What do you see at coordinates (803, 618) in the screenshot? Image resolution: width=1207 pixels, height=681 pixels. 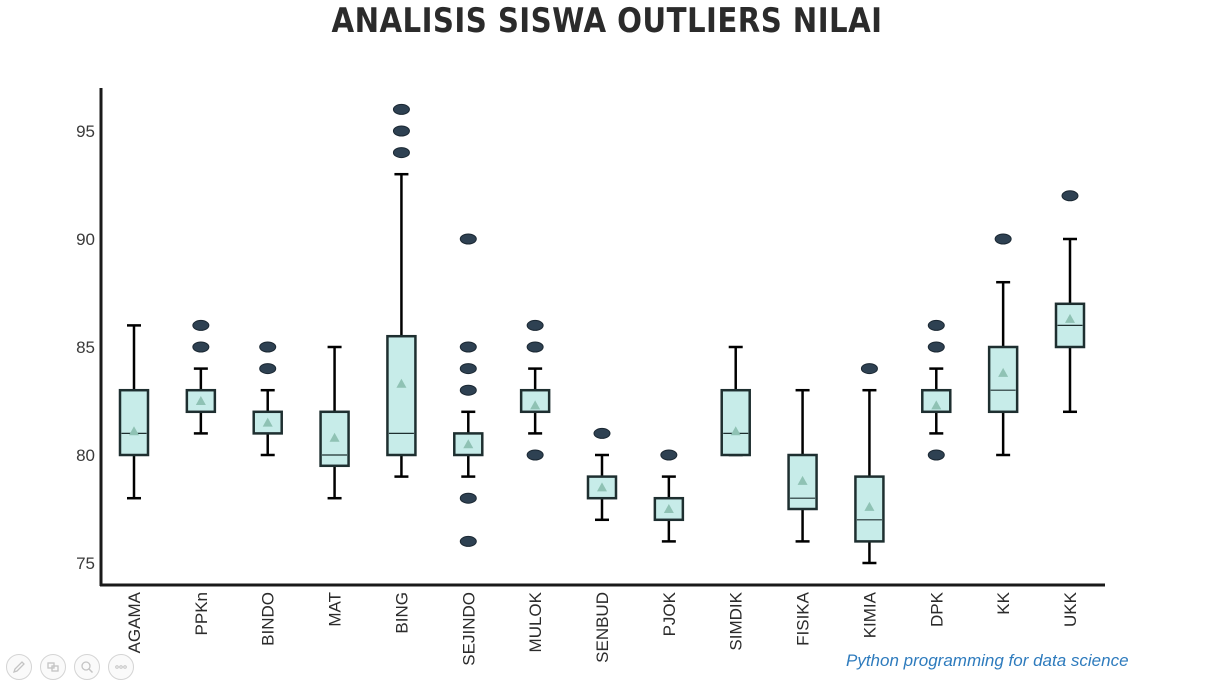 I see `x-tick-label: FISIKA` at bounding box center [803, 618].